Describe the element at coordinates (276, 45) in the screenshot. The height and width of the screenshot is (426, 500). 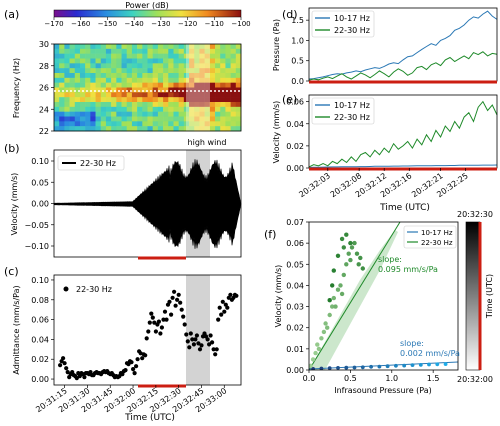
I see `panel-d-ylabel: Pressure (Pa)` at that location.